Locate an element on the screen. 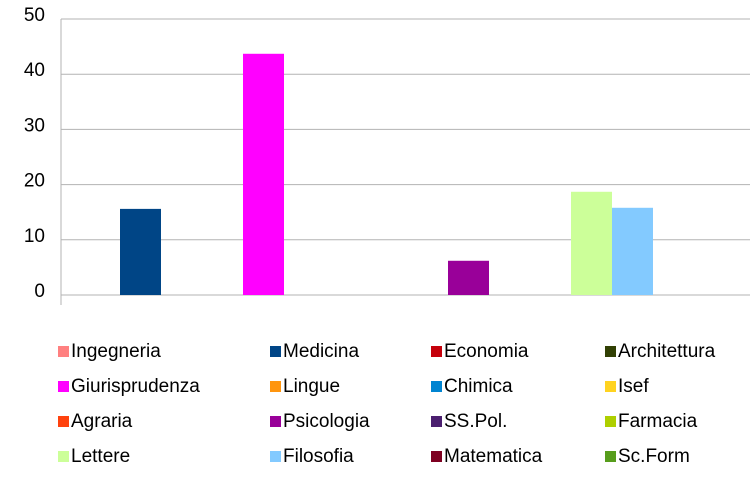 The image size is (750, 482). legend-label: Medicina is located at coordinates (321, 351).